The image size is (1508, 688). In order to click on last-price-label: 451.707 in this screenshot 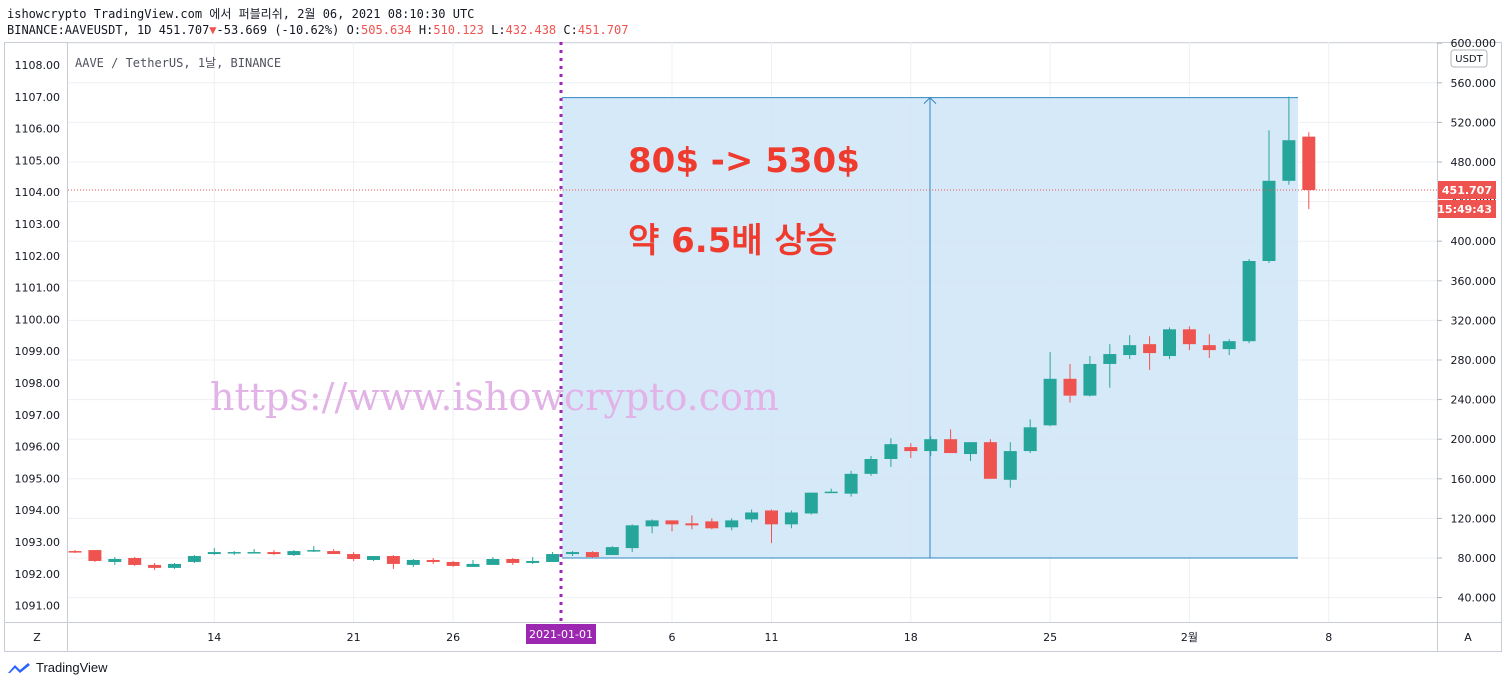, I will do `click(1467, 190)`.